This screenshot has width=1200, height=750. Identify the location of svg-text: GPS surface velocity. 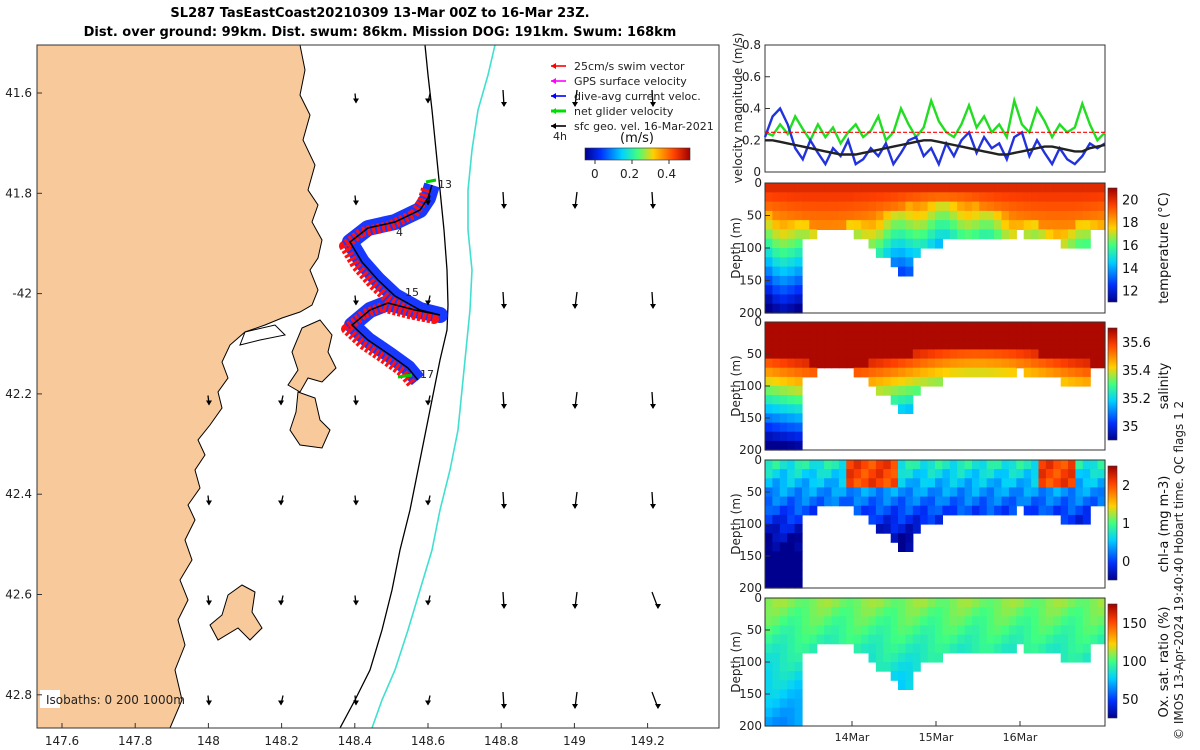
(630, 81).